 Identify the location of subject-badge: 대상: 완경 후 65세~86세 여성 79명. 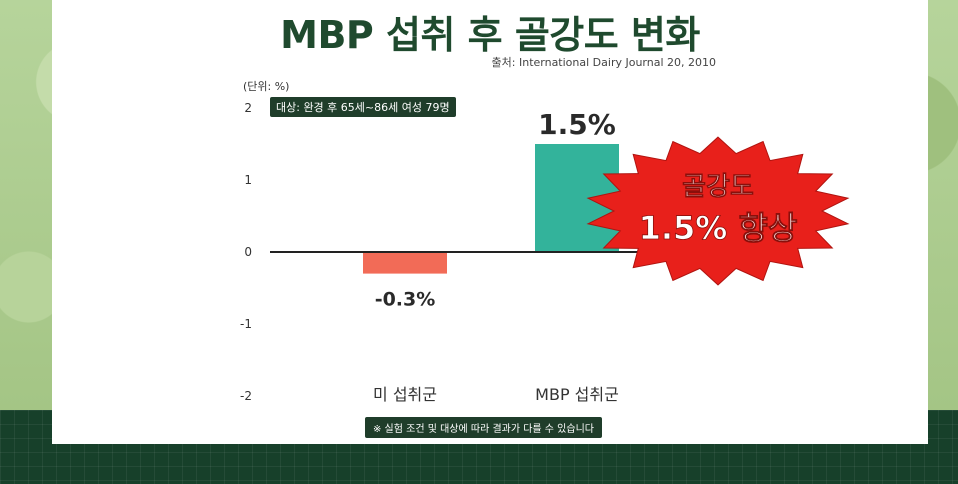
(363, 107).